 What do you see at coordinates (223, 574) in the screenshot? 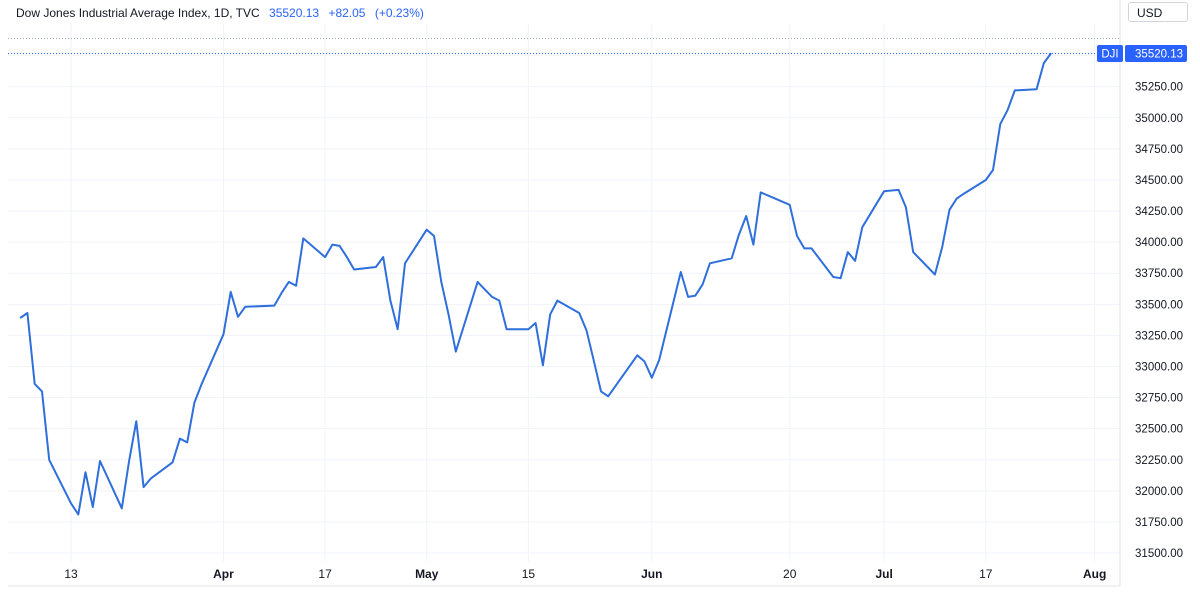
I see `x-tick-label: Apr` at bounding box center [223, 574].